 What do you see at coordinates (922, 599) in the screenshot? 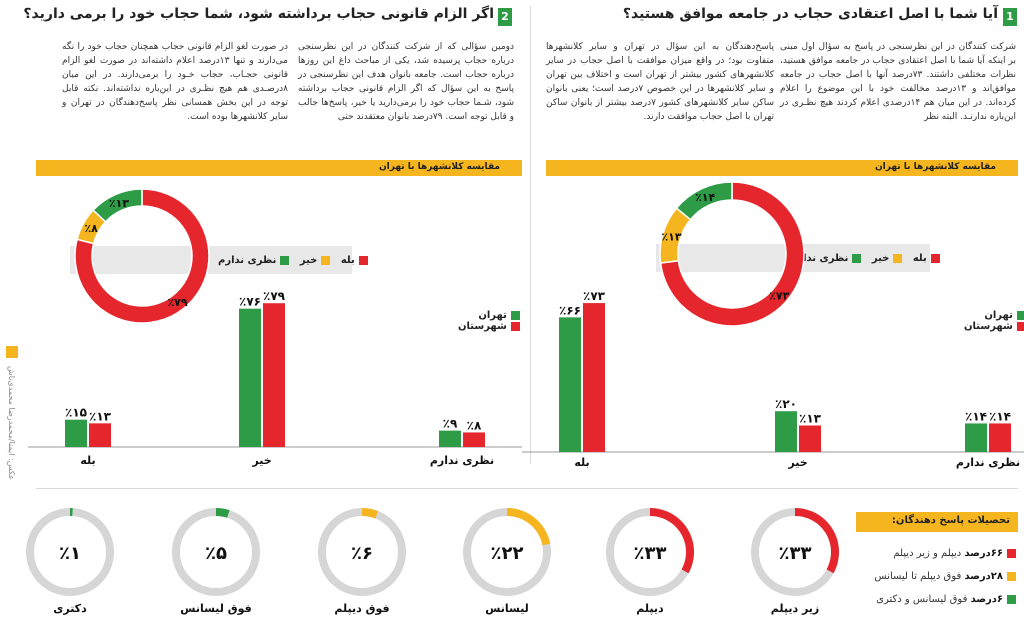
I see `edu-group-text: فوق لیسانس و دکتری` at bounding box center [922, 599].